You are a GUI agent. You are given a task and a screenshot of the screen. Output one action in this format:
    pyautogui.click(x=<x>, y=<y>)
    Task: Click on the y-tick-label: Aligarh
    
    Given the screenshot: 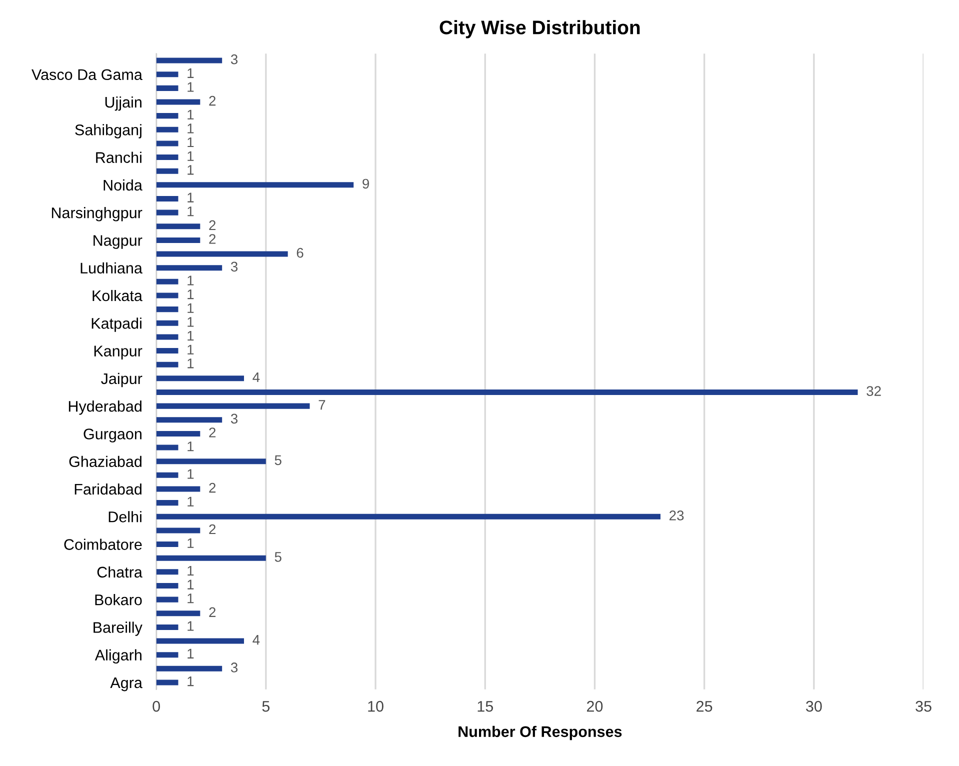 What is the action you would take?
    pyautogui.click(x=118, y=656)
    